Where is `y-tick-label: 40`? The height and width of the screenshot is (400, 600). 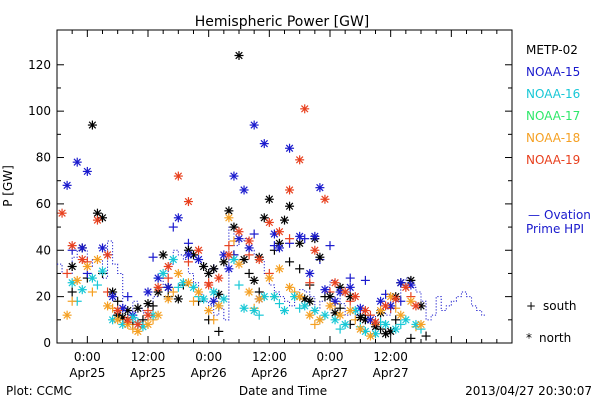 y-tick-label: 40 is located at coordinates (43, 250).